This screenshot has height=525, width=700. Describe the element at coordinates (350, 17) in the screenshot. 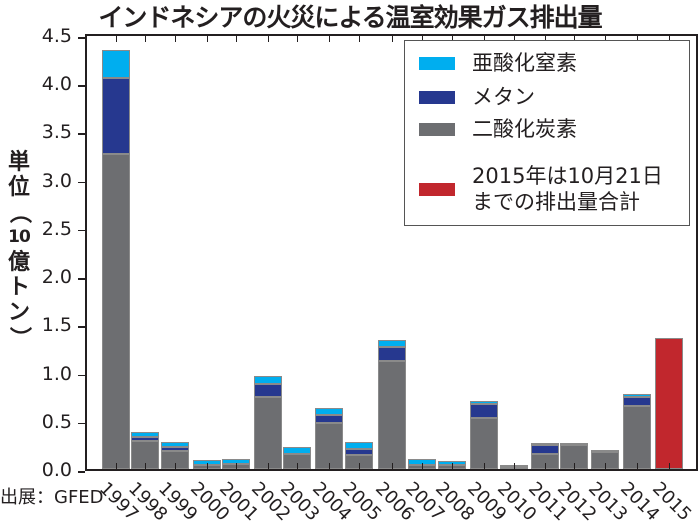

I see `chart-title: インドネシアの火災による温室効果ガス排出量` at that location.